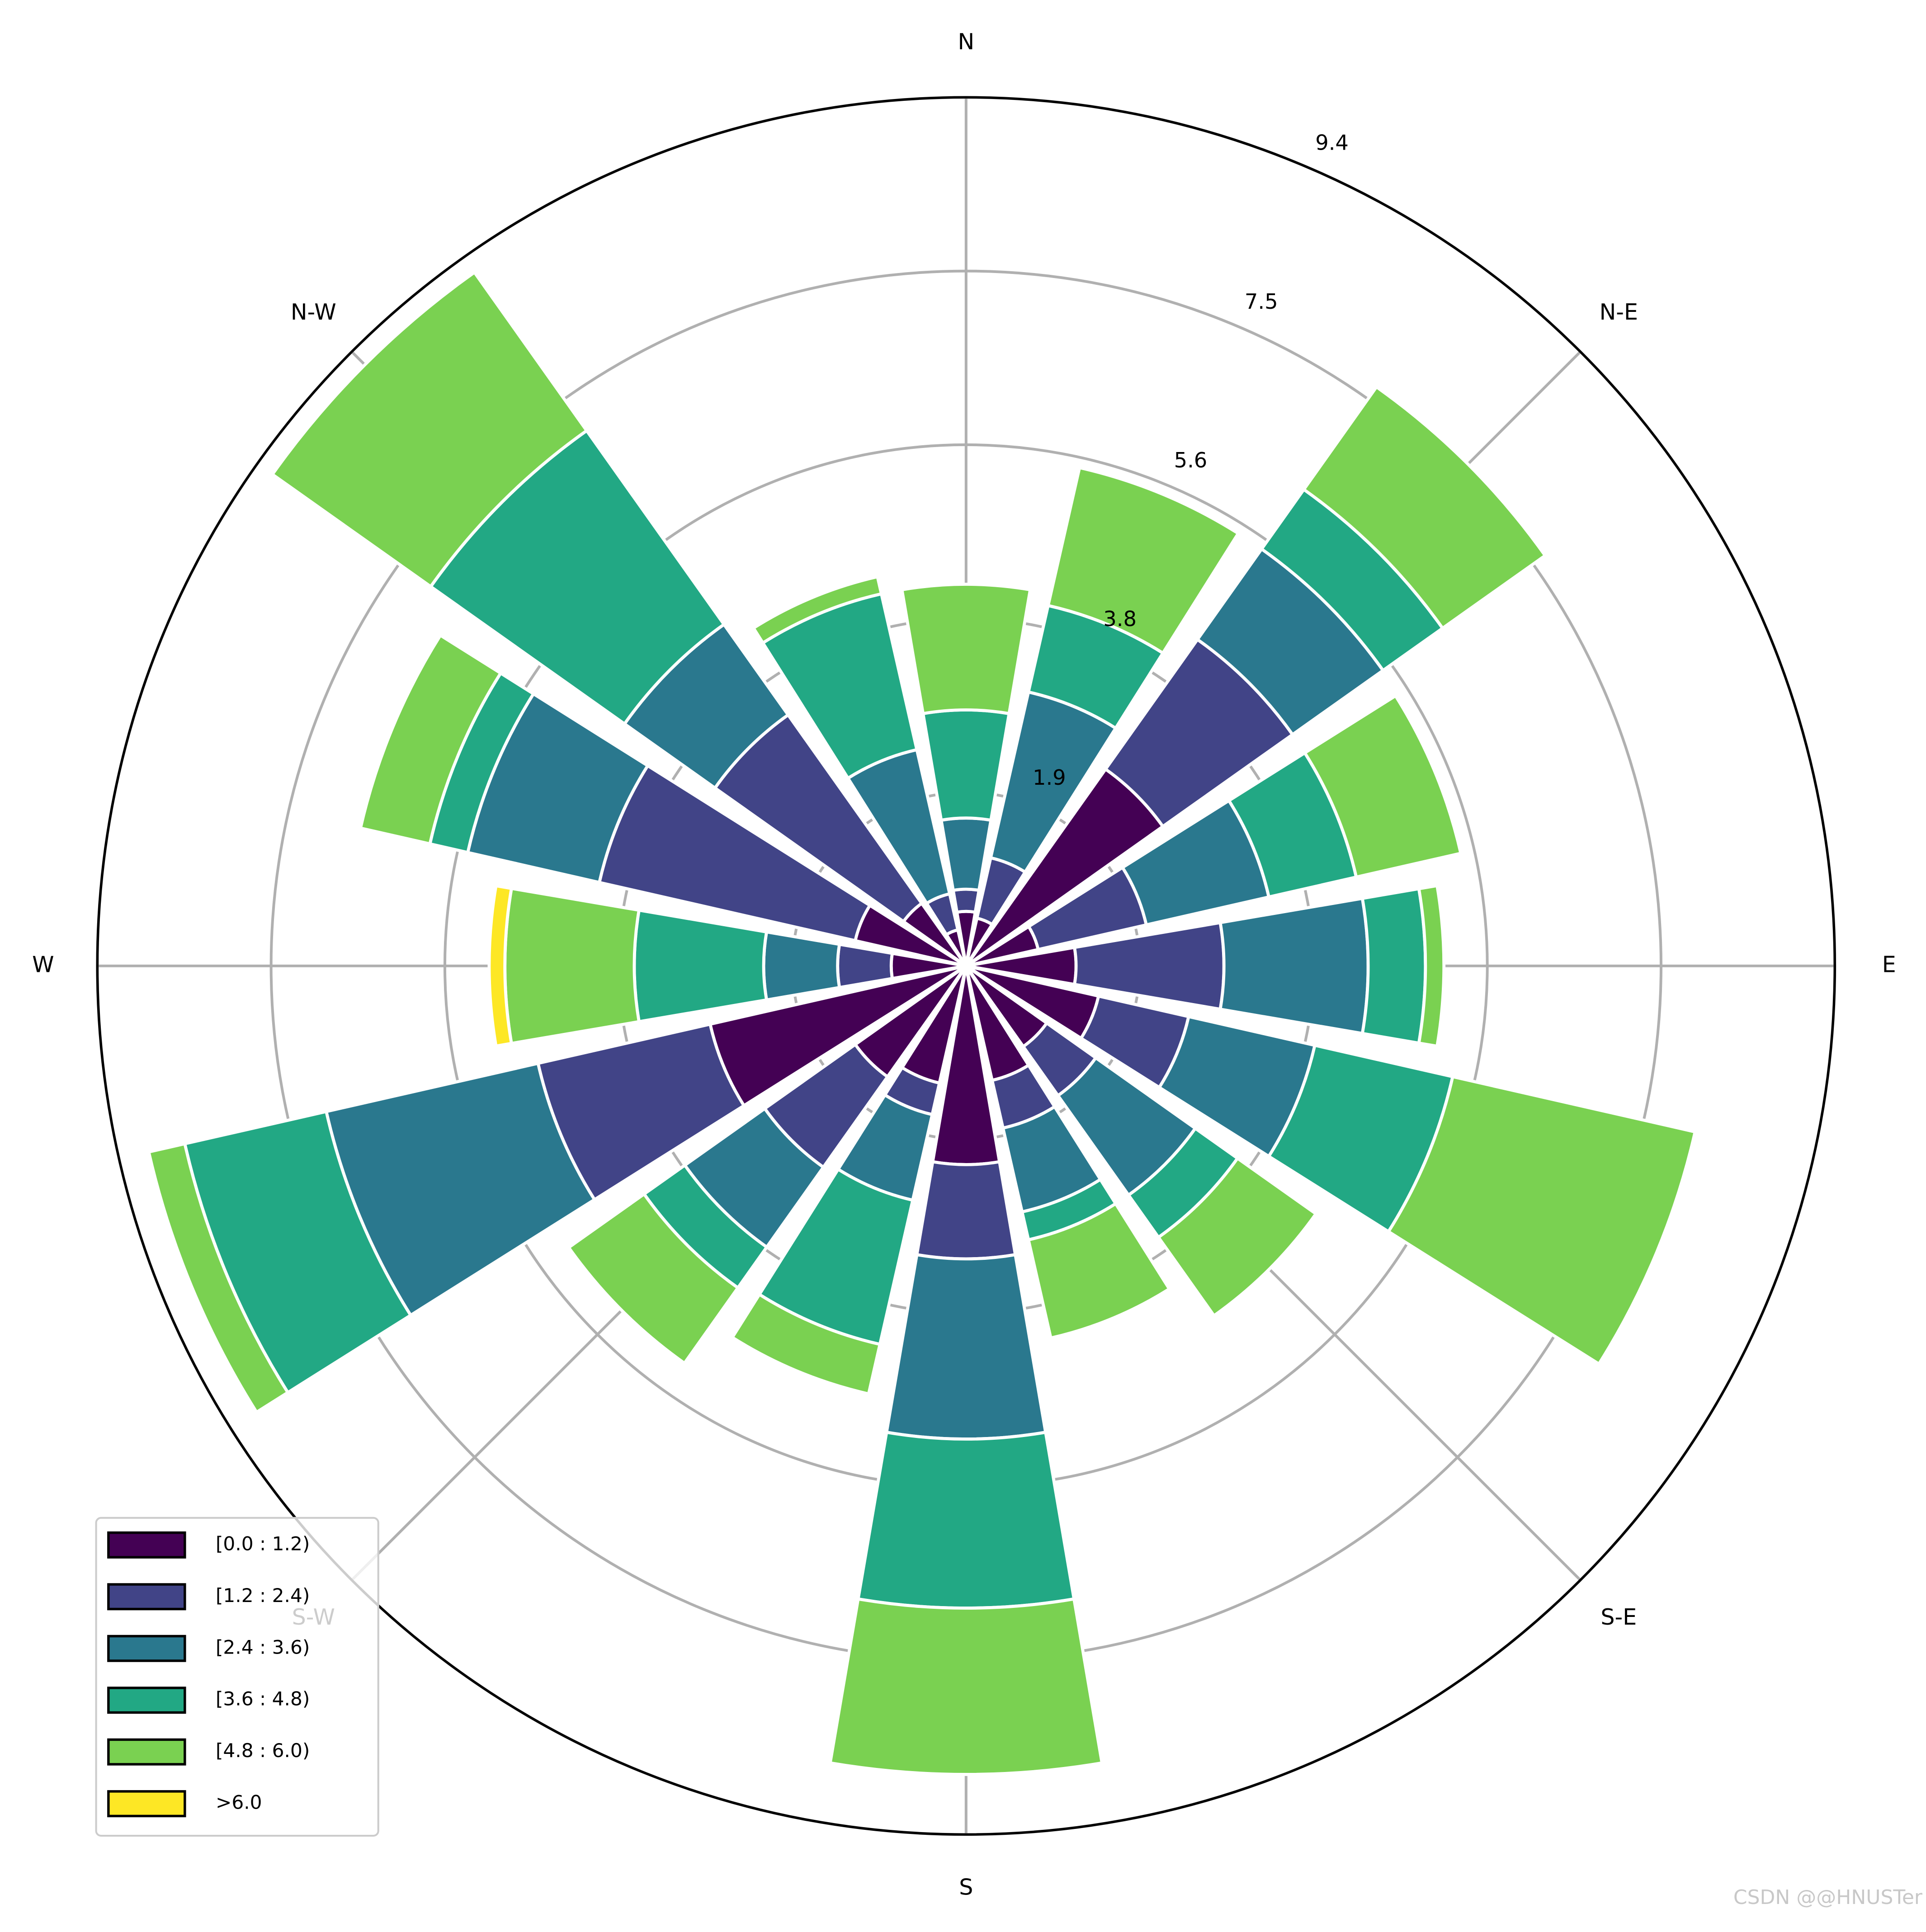 This screenshot has width=1926, height=1932. I want to click on direction-label: W, so click(43, 964).